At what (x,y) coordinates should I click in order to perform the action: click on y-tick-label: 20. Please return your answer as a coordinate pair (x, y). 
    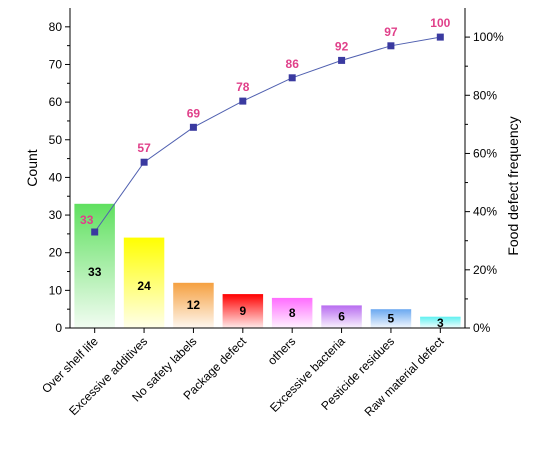
    Looking at the image, I should click on (56, 253).